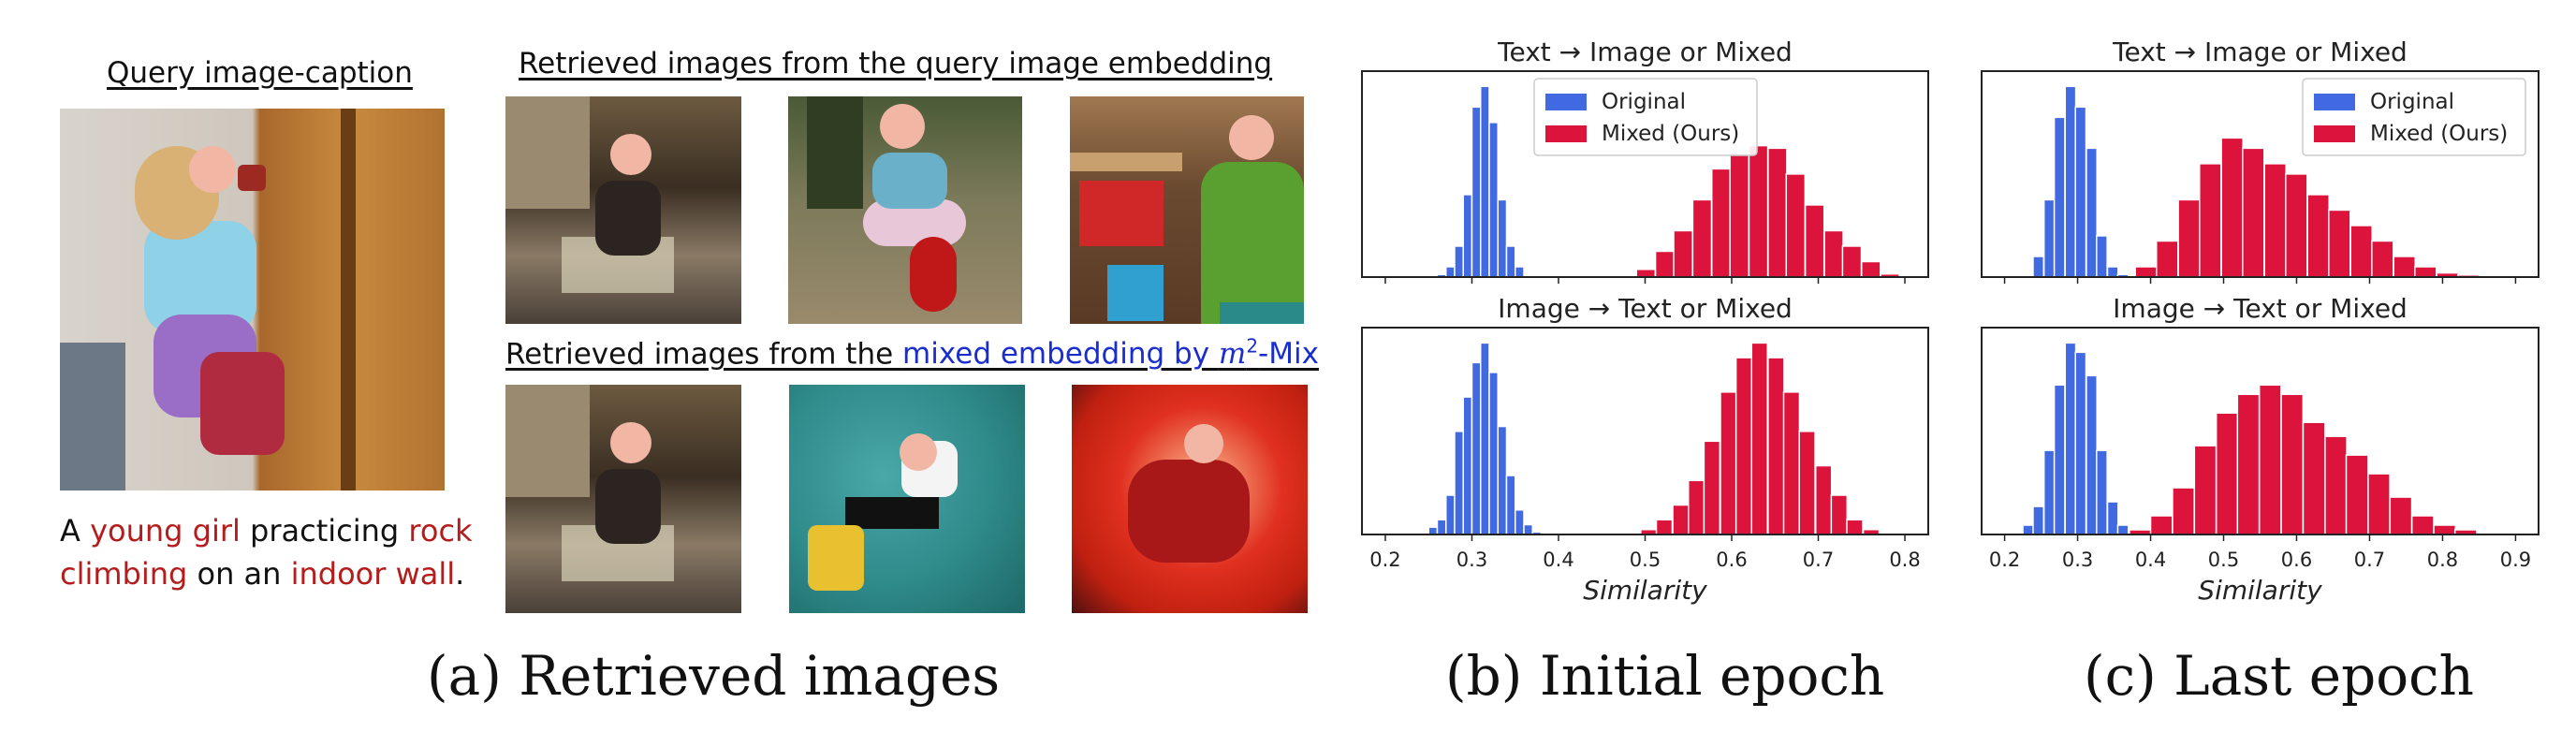  Describe the element at coordinates (2515, 560) in the screenshot. I see `x-tick-label: 0.9` at that location.